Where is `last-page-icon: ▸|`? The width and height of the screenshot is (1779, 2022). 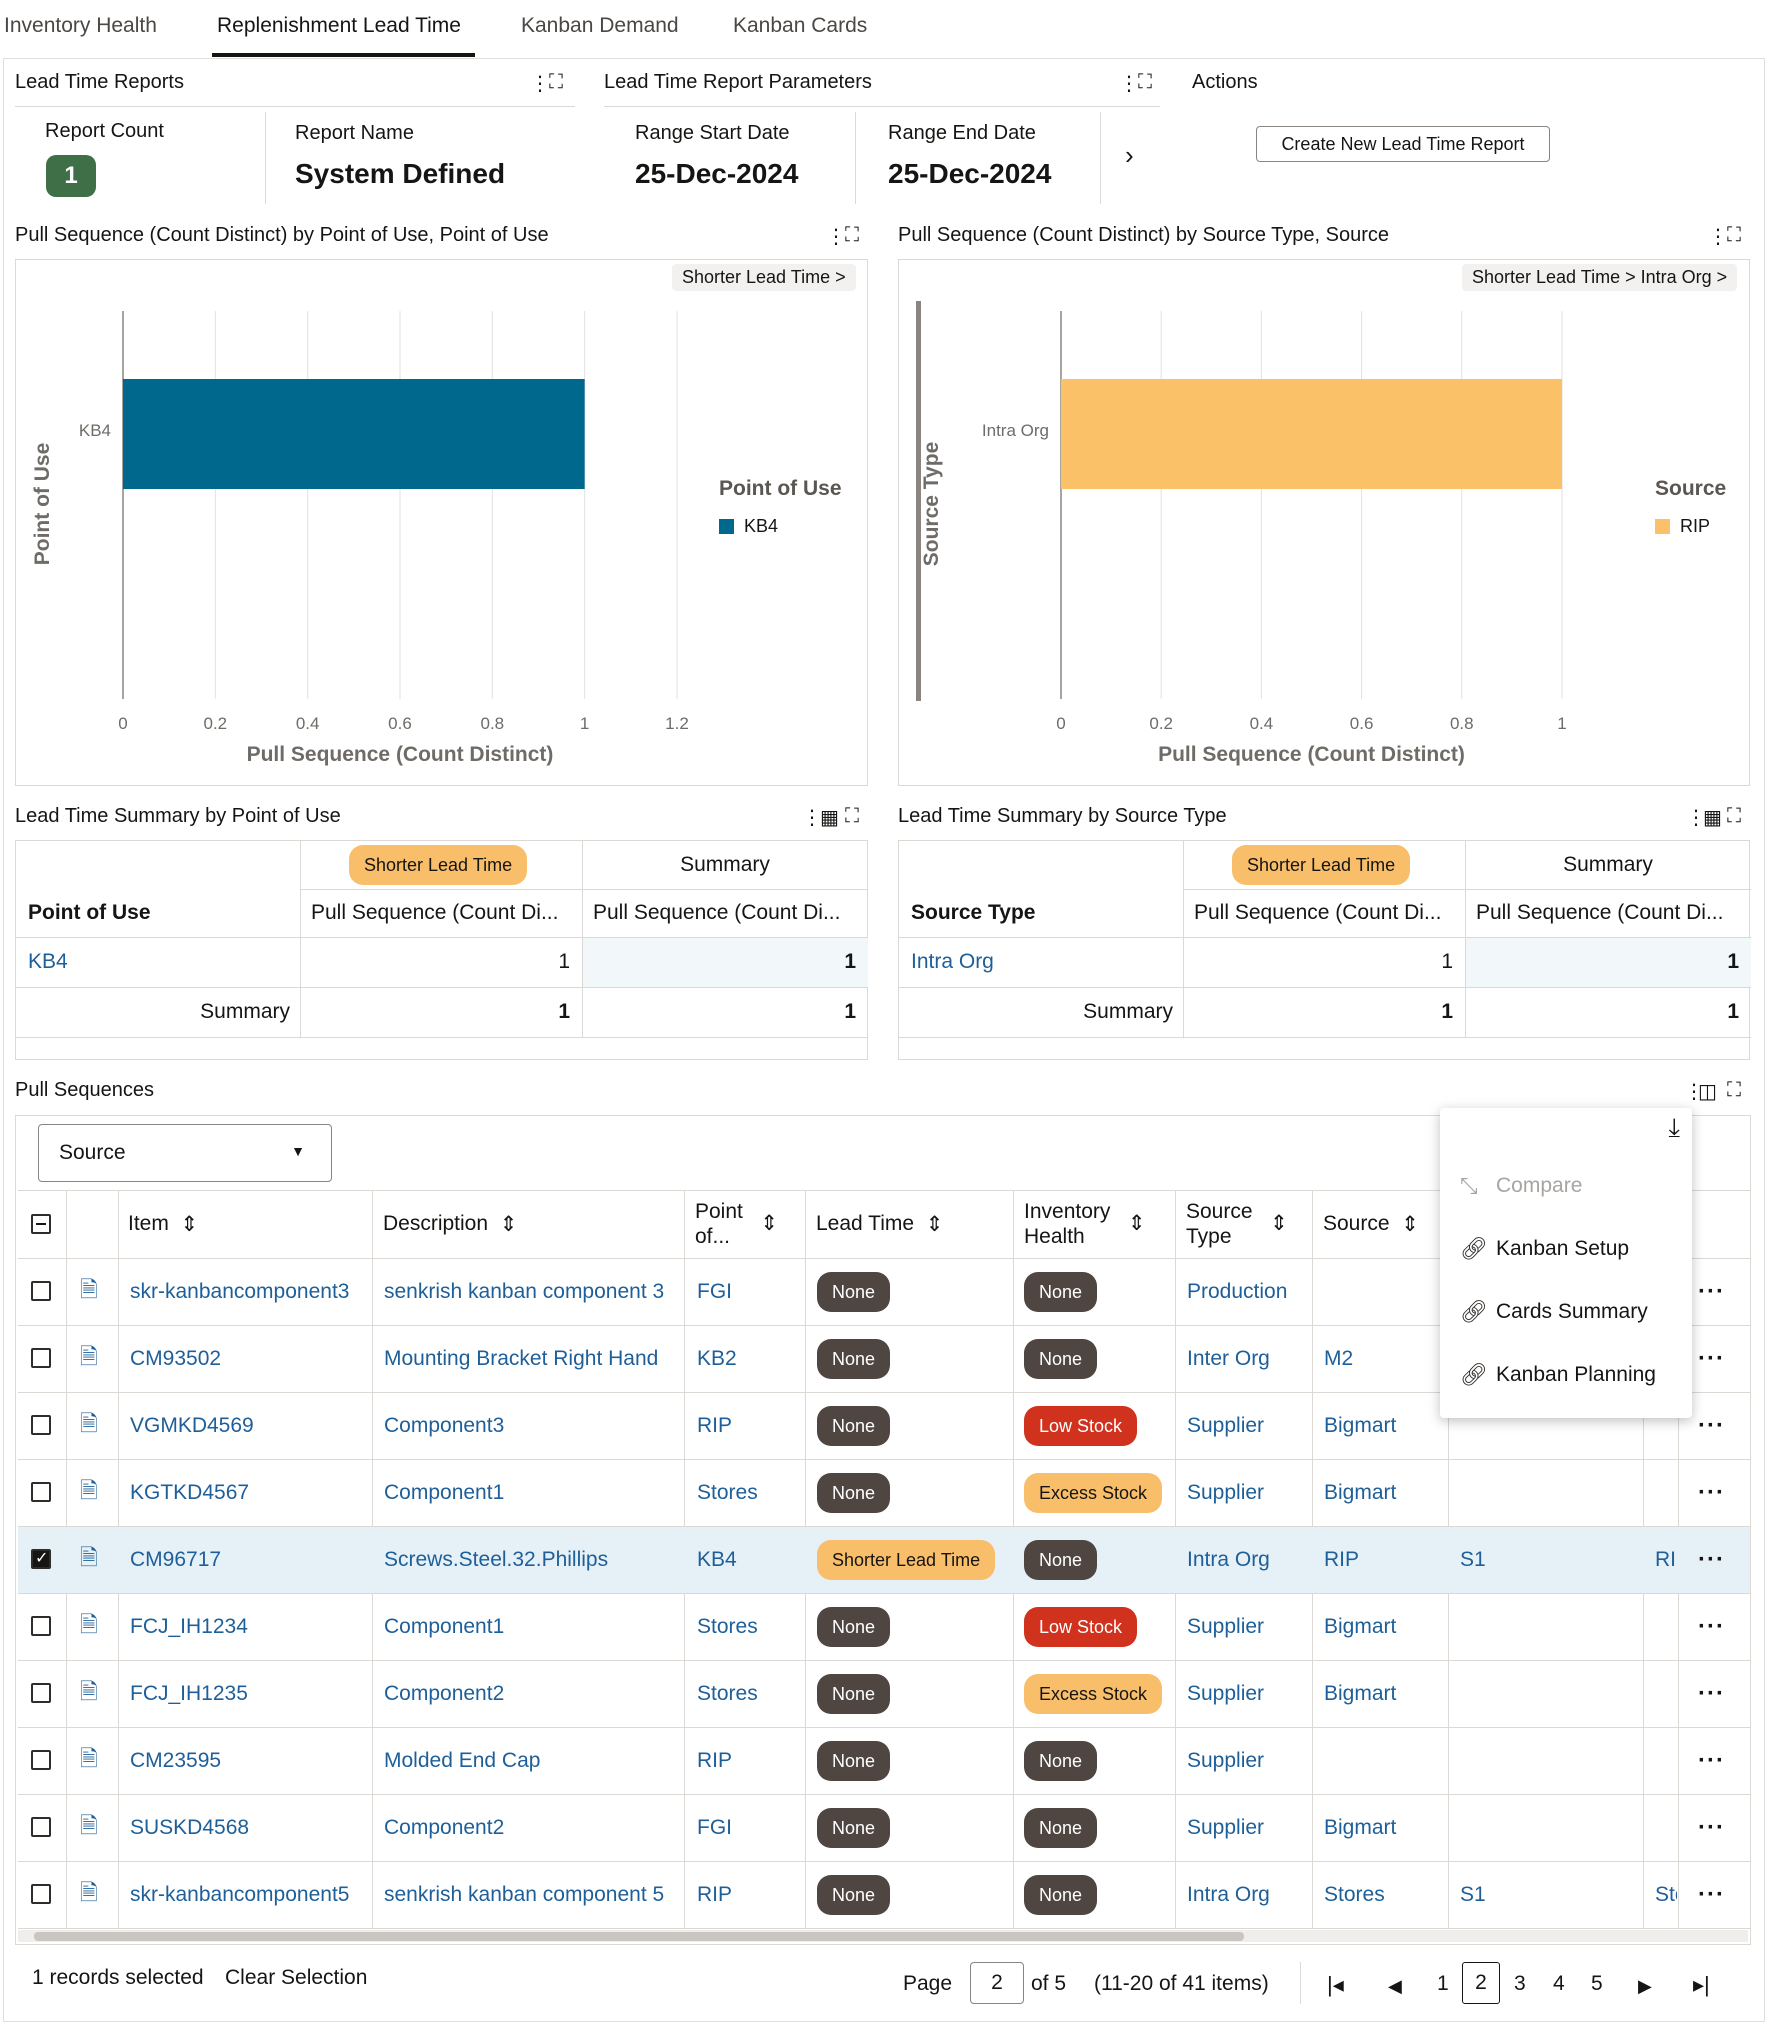 last-page-icon: ▸| is located at coordinates (1701, 1984).